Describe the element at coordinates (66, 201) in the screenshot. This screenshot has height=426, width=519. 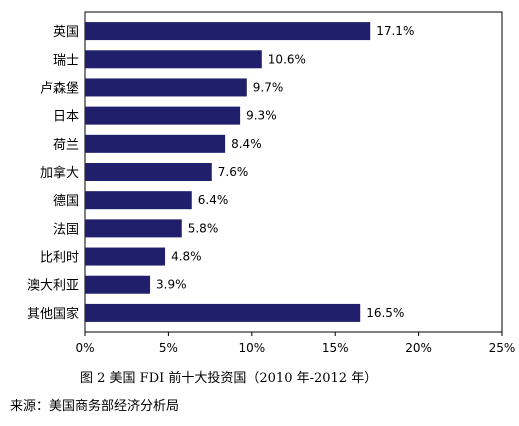
I see `category-label: 德国` at that location.